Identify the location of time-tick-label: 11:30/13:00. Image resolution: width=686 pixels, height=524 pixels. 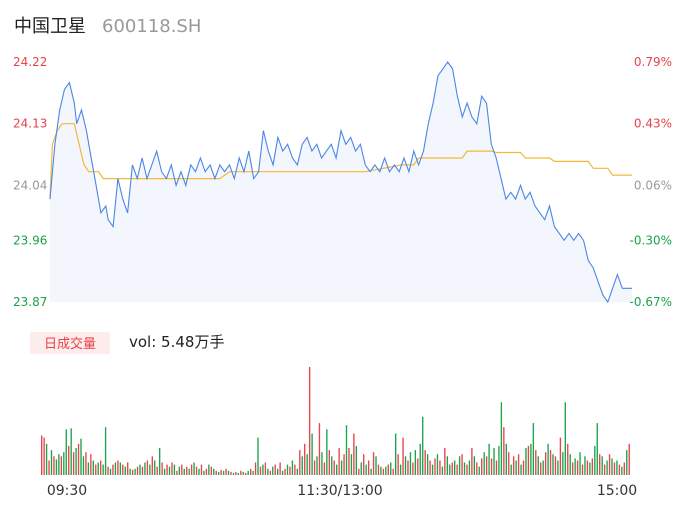
(339, 491).